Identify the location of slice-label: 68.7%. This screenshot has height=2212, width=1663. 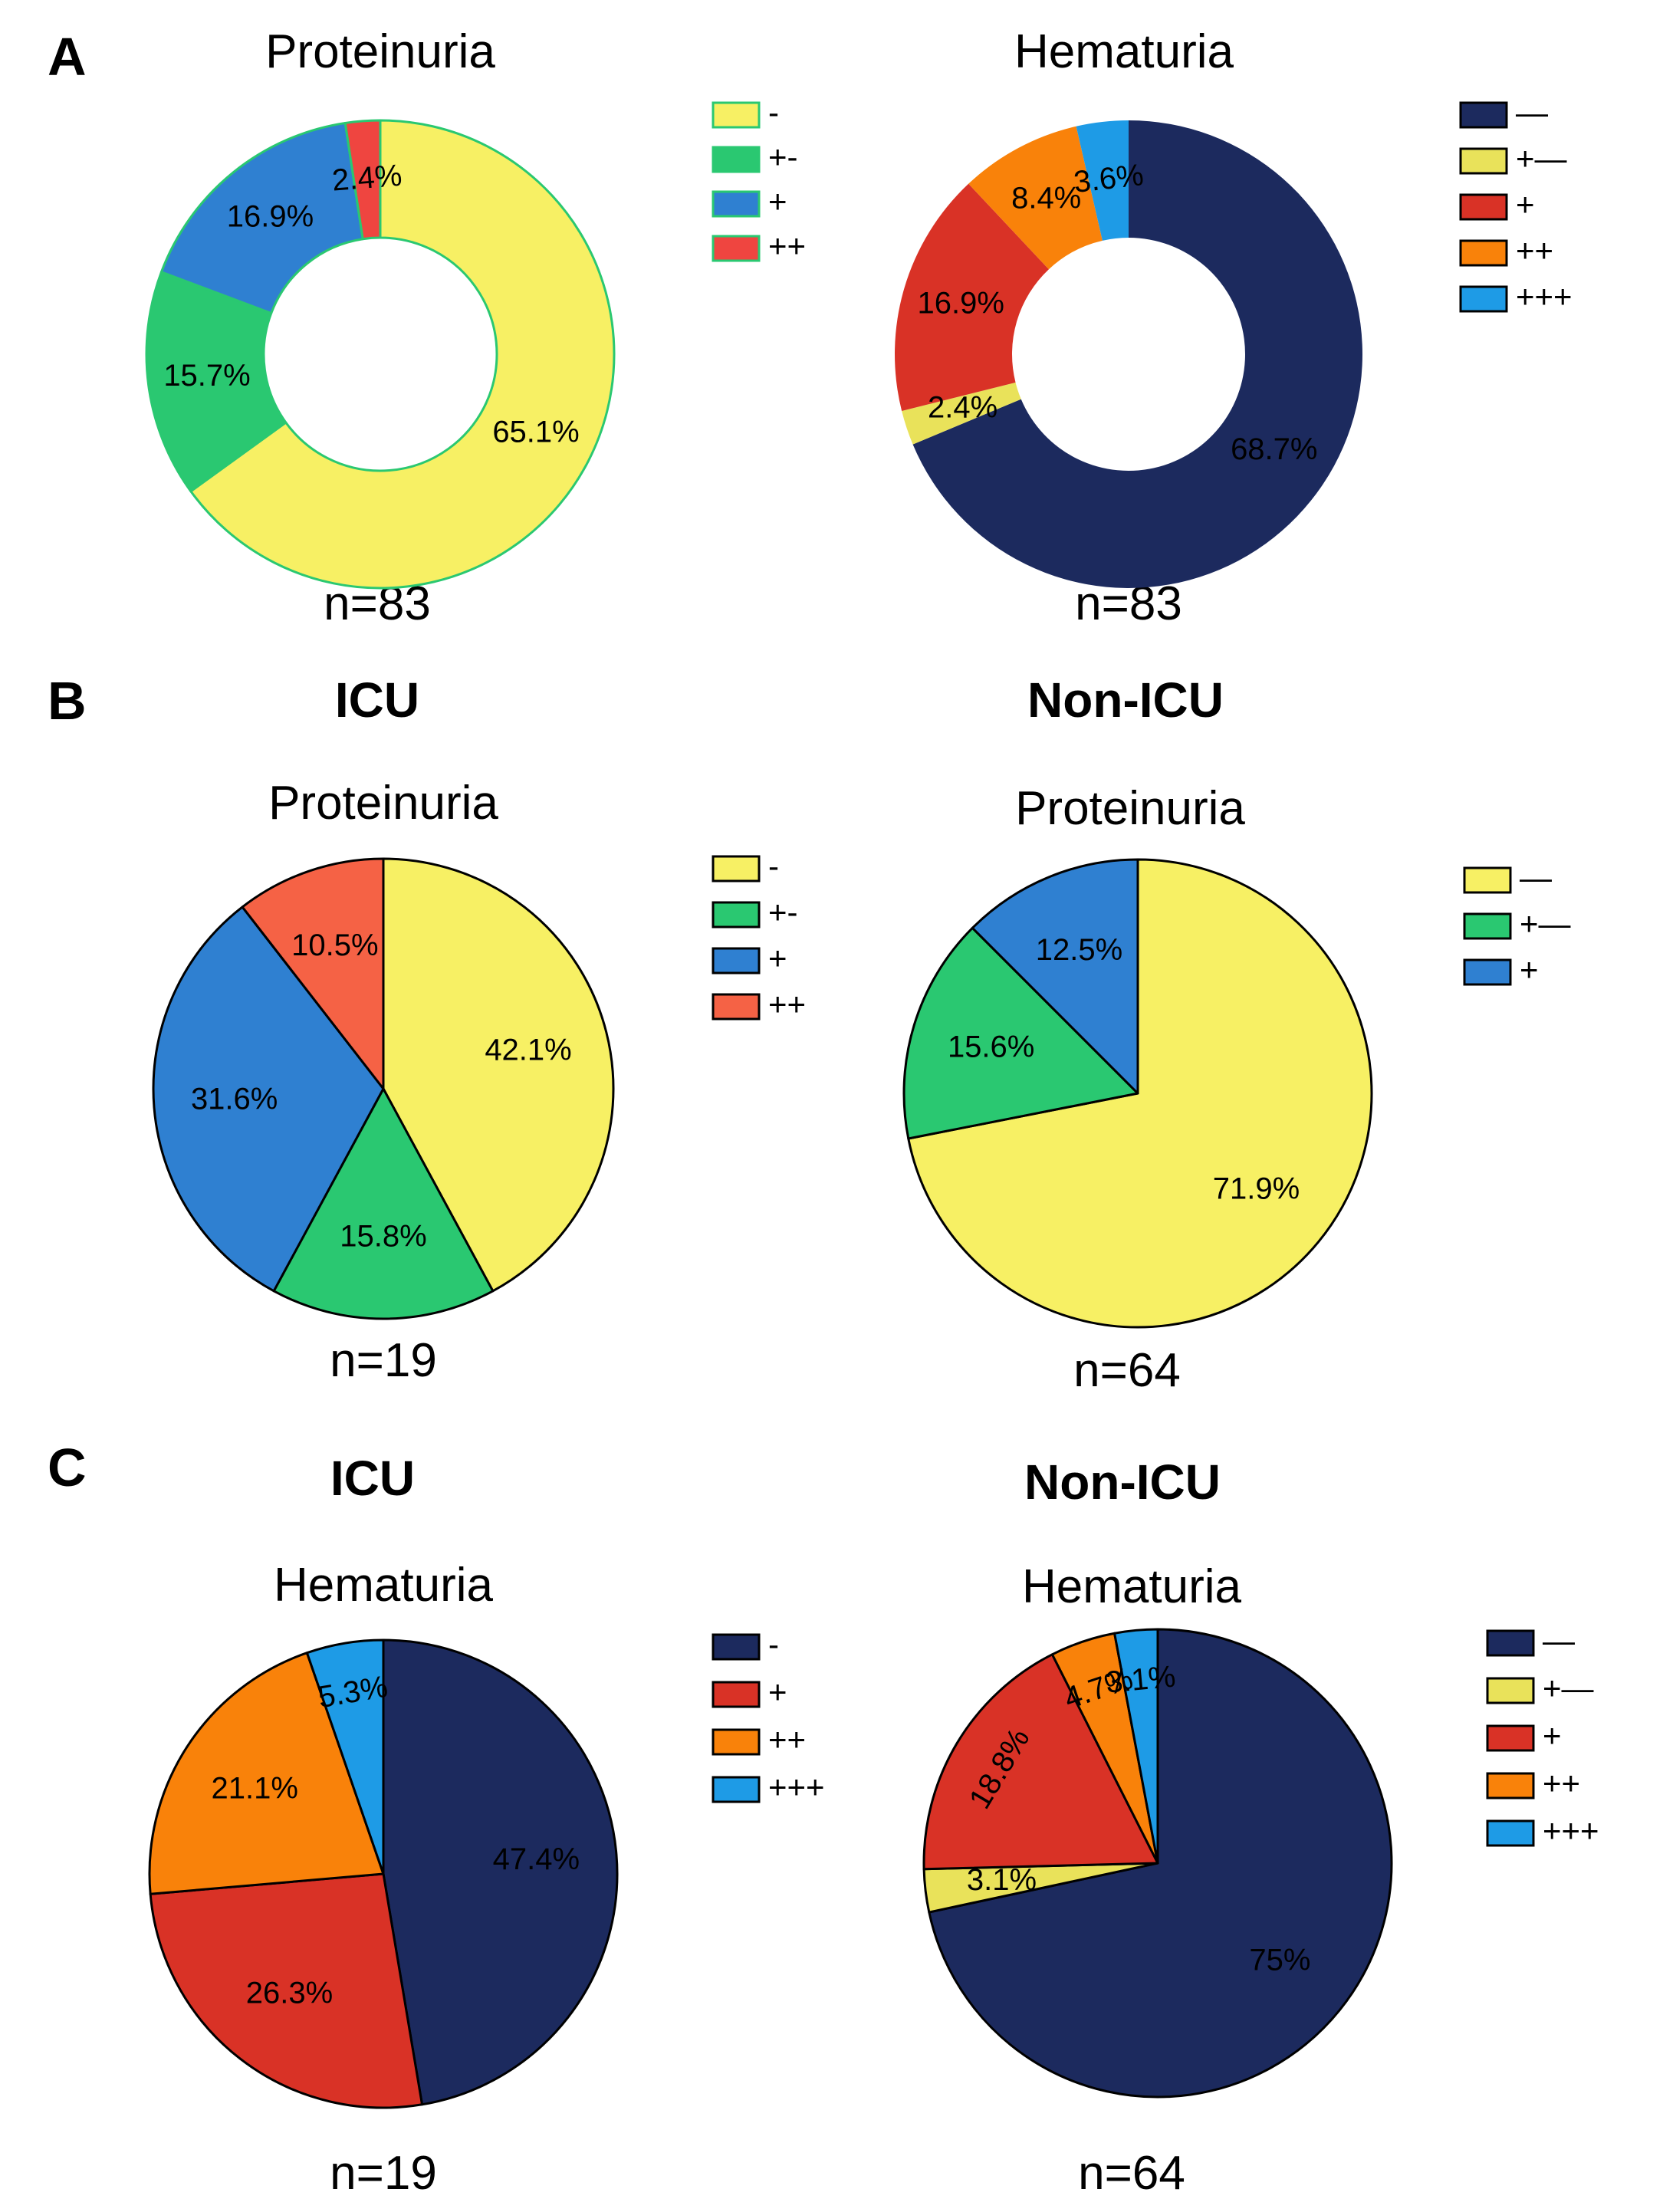
(1274, 449).